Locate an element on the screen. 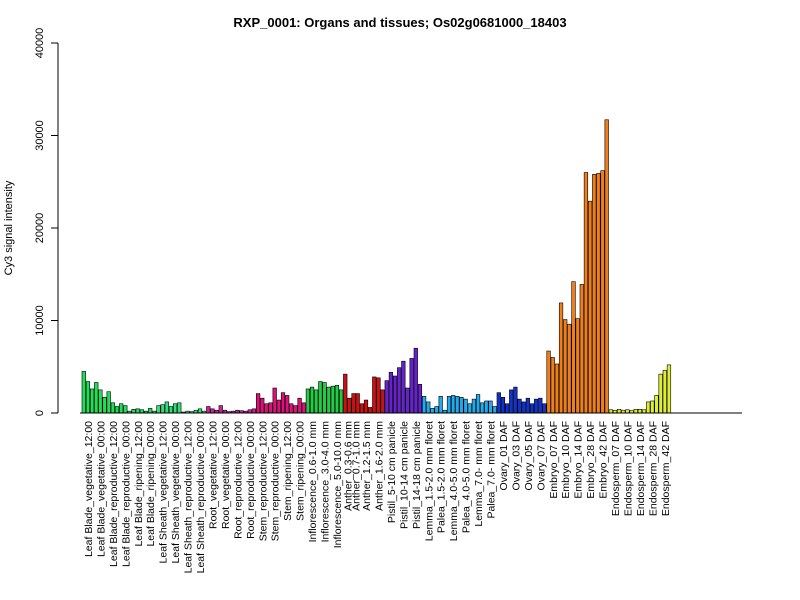 Image resolution: width=800 pixels, height=600 pixels. x-tick-label: Leaf Blade_reproductive_12:00 is located at coordinates (114, 494).